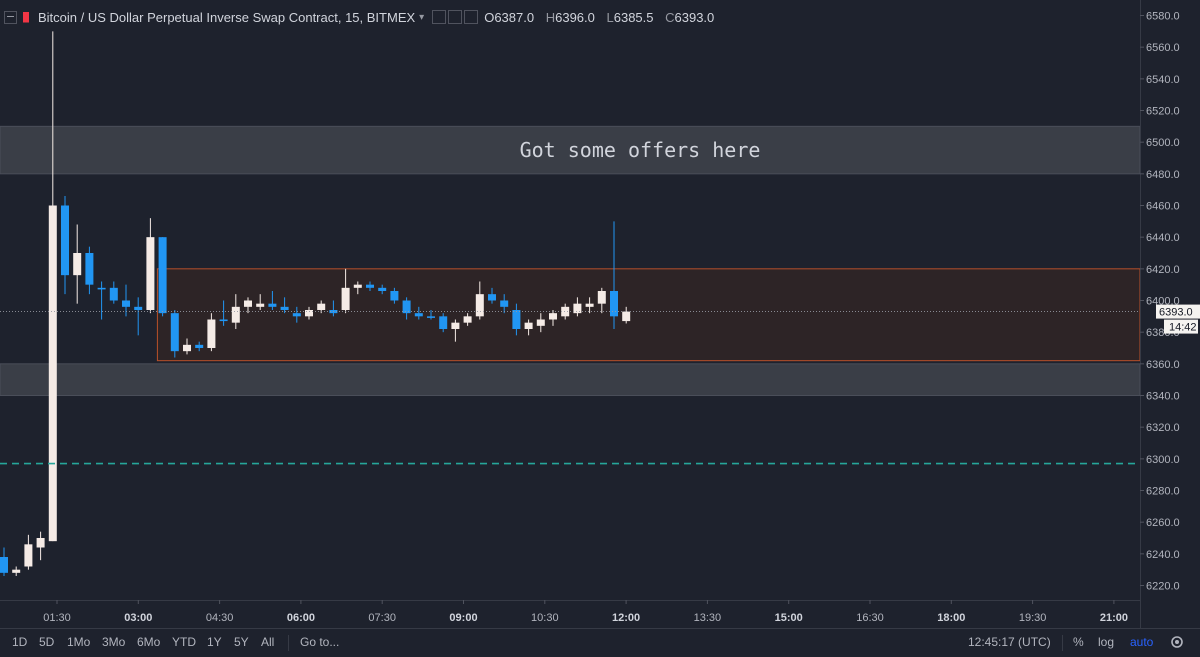 This screenshot has width=1200, height=657. Describe the element at coordinates (241, 642) in the screenshot. I see `range-5y: 5Y` at that location.